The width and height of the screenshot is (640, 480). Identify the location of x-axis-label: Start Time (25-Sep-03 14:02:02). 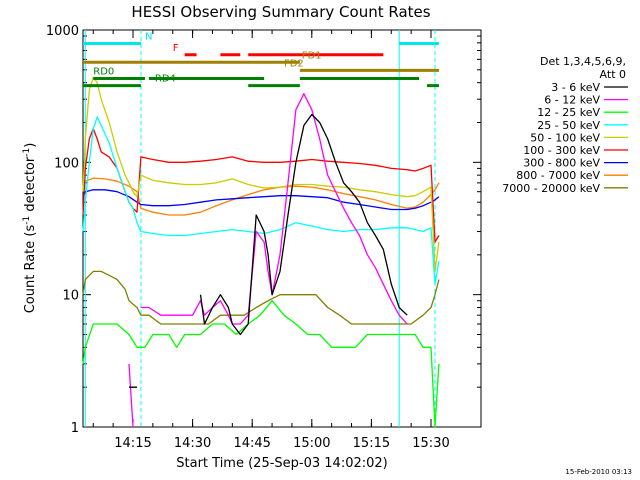
(281, 463).